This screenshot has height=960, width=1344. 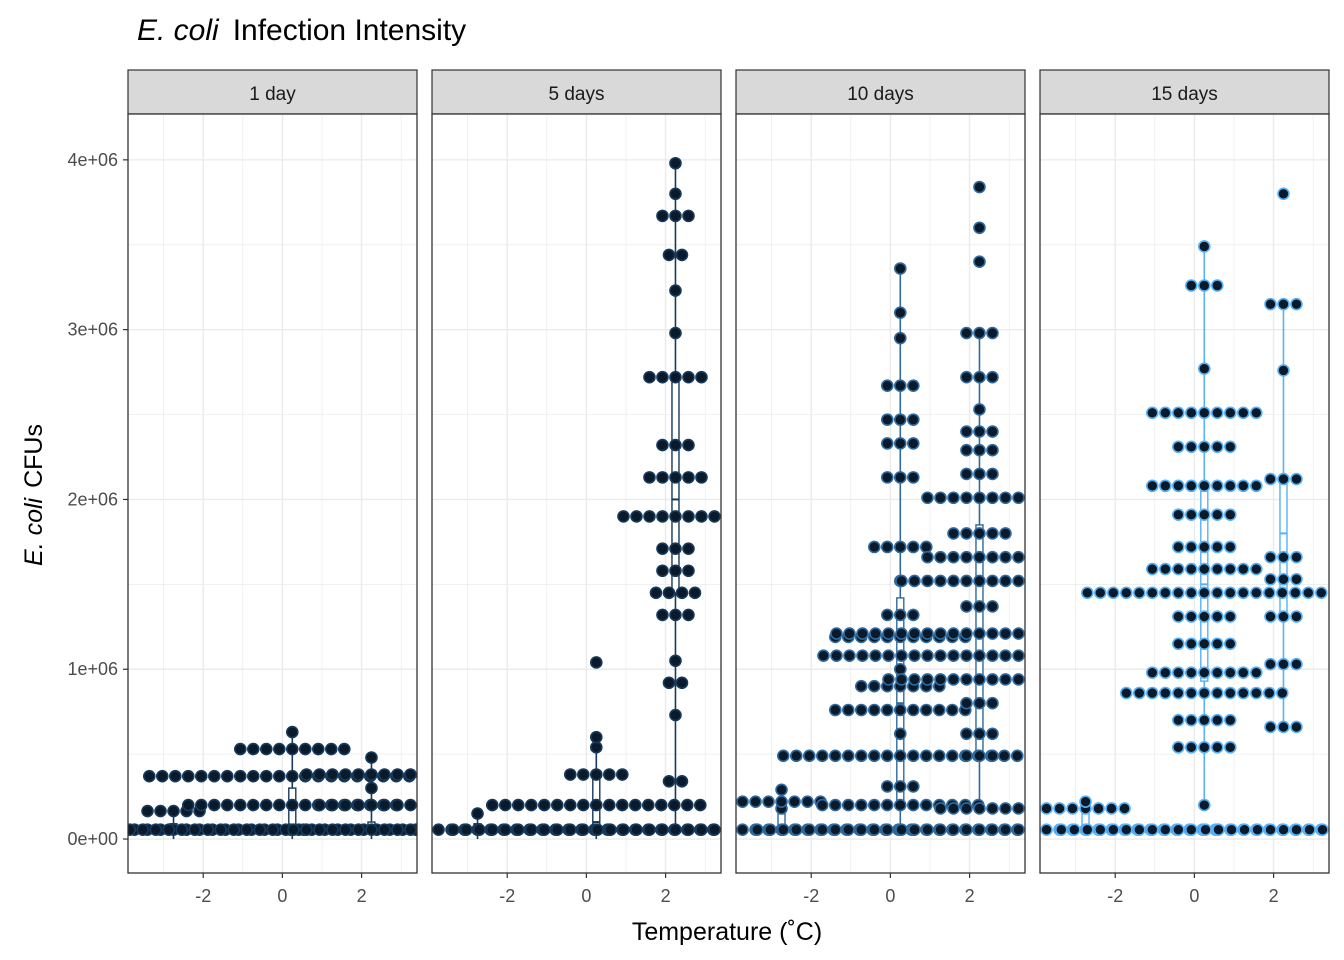 I want to click on facet-strip, so click(x=576, y=92).